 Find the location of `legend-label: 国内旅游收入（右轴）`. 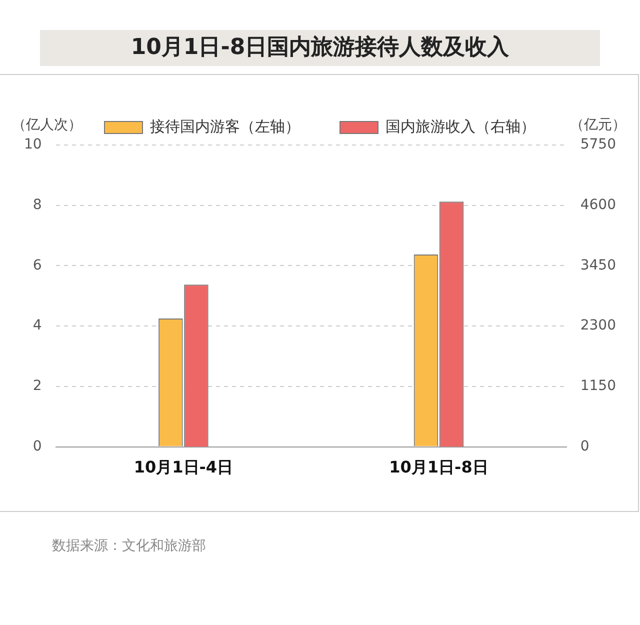

legend-label: 国内旅游收入（右轴） is located at coordinates (461, 126).